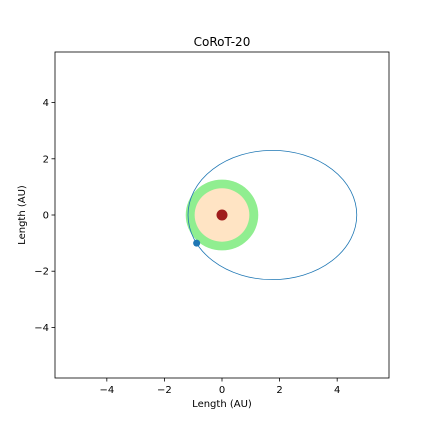 This screenshot has height=432, width=432. What do you see at coordinates (164, 390) in the screenshot?
I see `x-tick-label: −2` at bounding box center [164, 390].